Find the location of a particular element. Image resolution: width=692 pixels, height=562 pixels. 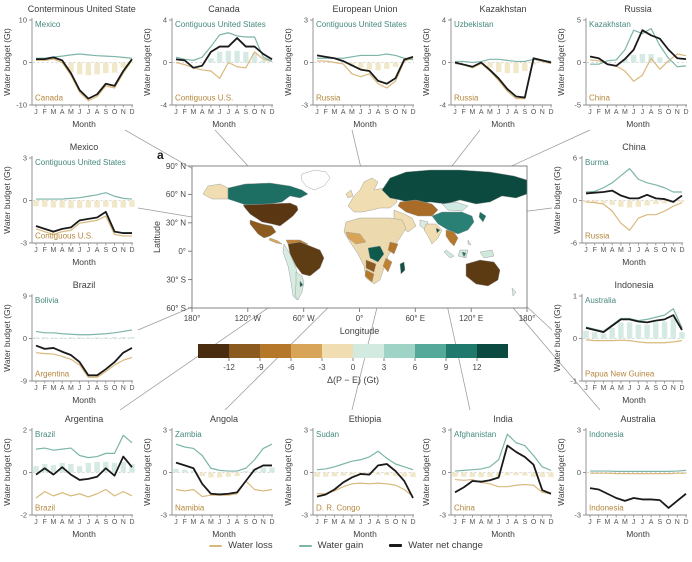

map-region-argentina-spot is located at coordinates (301, 284).